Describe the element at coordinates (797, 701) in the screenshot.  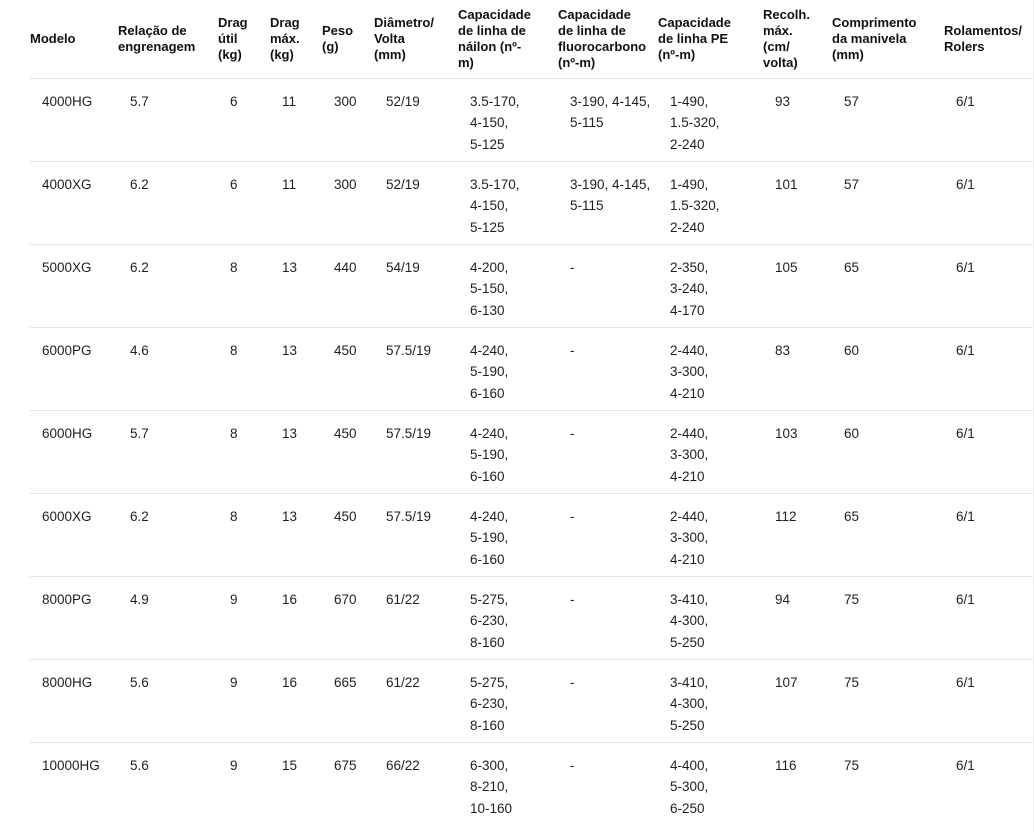
I see `table-cell: 107` at that location.